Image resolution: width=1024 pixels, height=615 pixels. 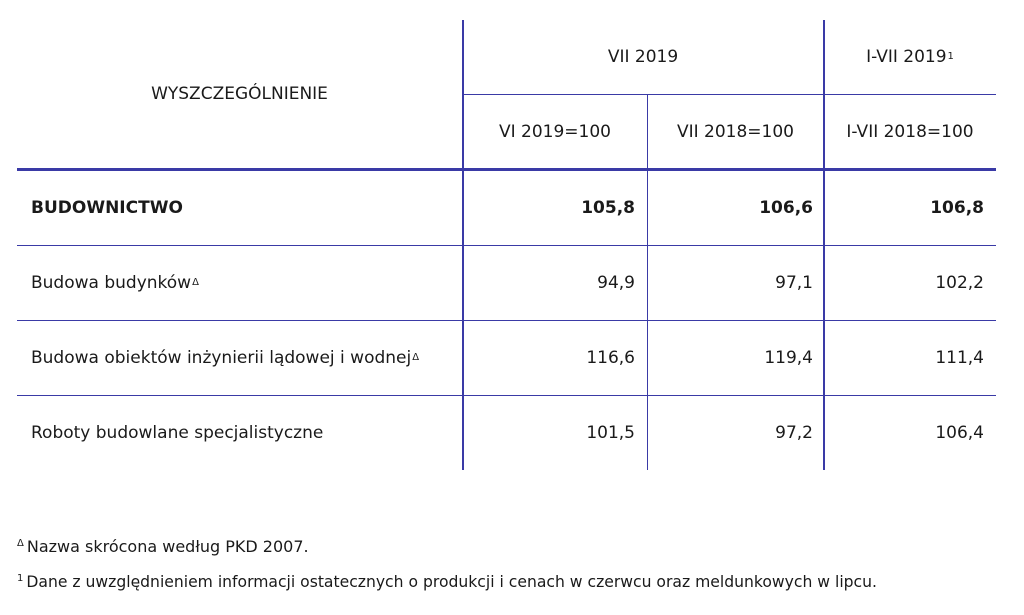 What do you see at coordinates (959, 283) in the screenshot?
I see `row-value: 102,2` at bounding box center [959, 283].